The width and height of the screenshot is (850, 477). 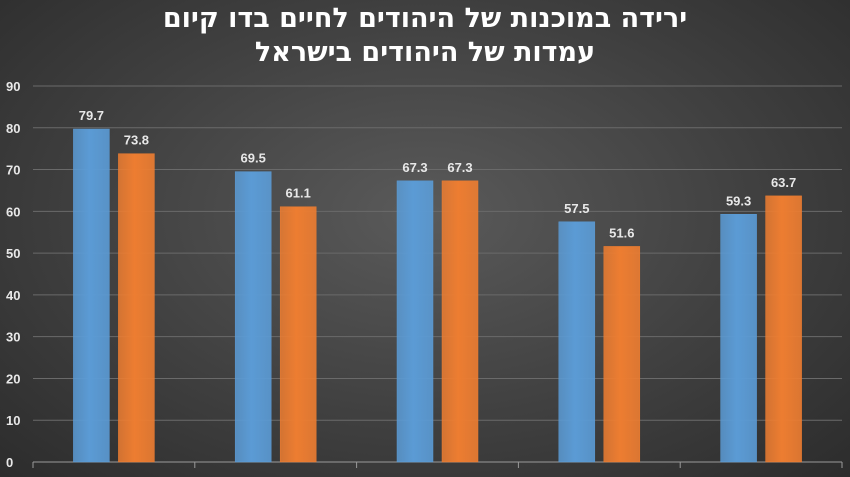 What do you see at coordinates (298, 193) in the screenshot?
I see `data-label: 61.1` at bounding box center [298, 193].